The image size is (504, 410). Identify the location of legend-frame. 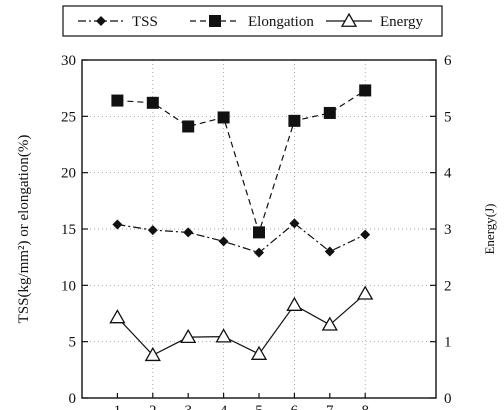
(252, 21).